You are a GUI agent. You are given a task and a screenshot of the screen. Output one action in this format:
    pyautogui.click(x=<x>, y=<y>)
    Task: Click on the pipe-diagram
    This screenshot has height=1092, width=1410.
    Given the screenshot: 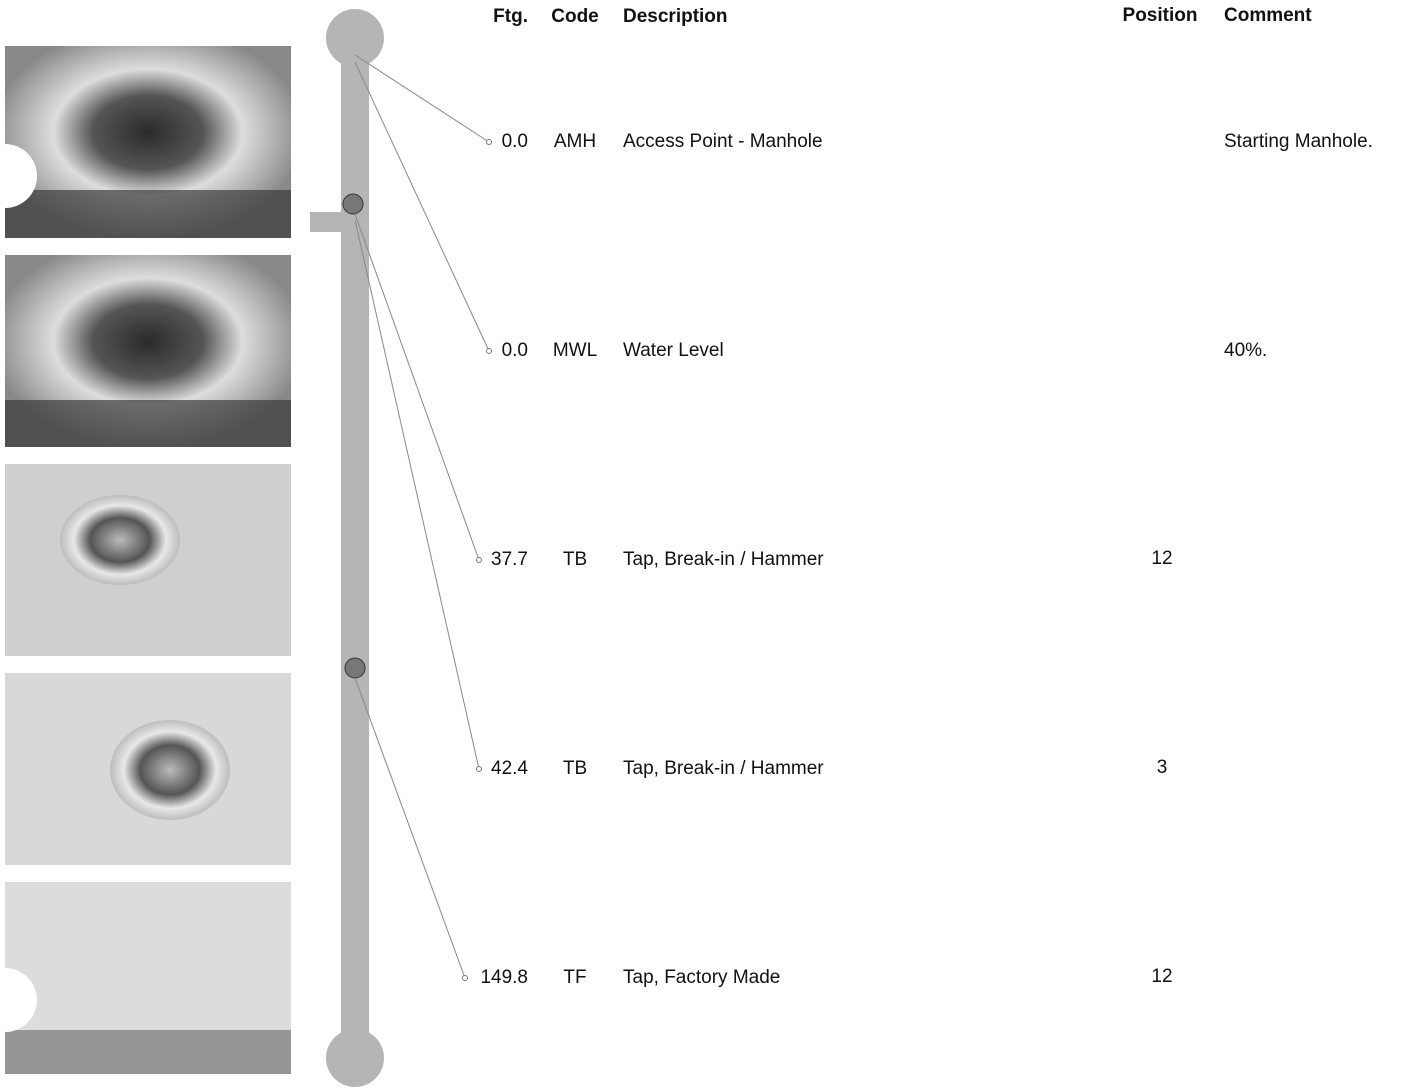 What is the action you would take?
    pyautogui.click(x=400, y=548)
    